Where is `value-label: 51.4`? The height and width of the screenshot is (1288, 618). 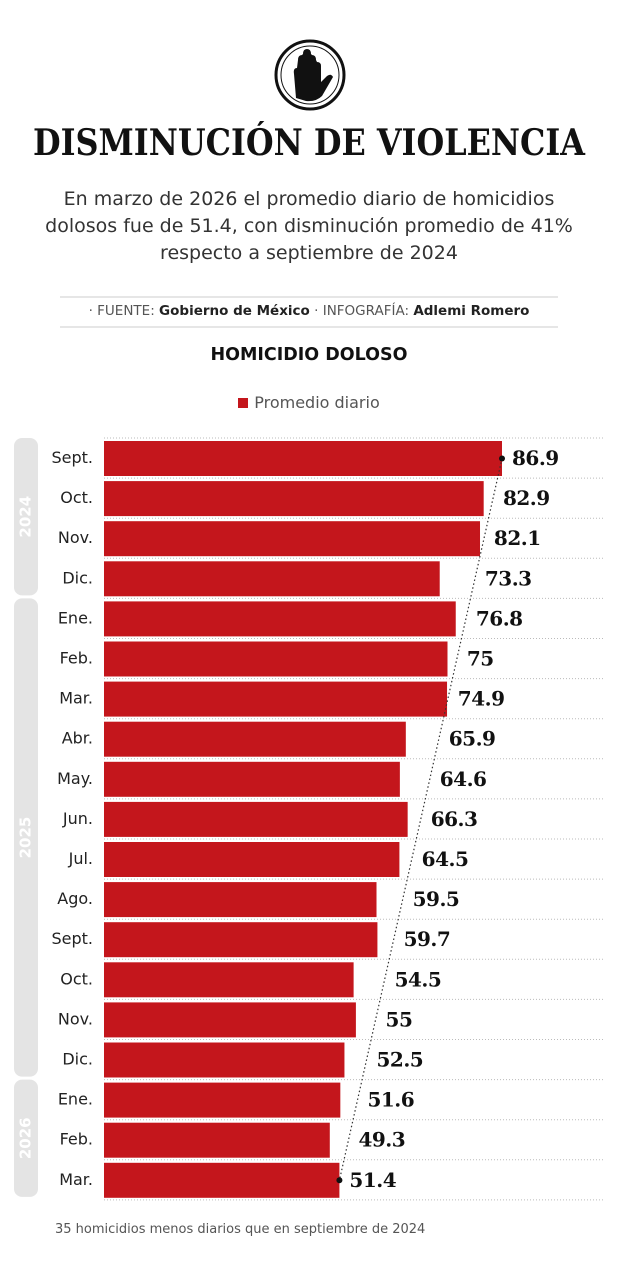
value-label: 51.4 is located at coordinates (372, 1180).